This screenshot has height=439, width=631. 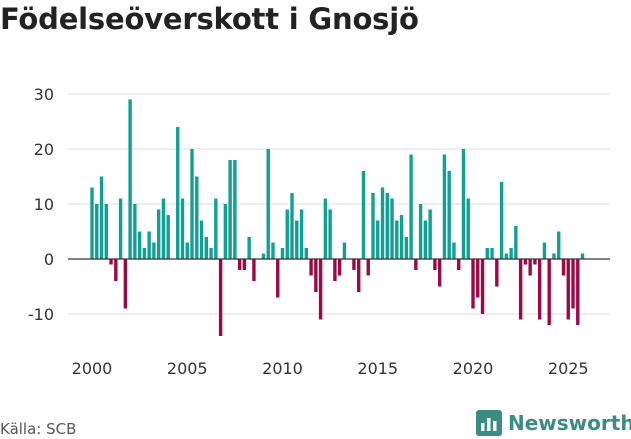 What do you see at coordinates (473, 368) in the screenshot?
I see `x-tick-label: 2020` at bounding box center [473, 368].